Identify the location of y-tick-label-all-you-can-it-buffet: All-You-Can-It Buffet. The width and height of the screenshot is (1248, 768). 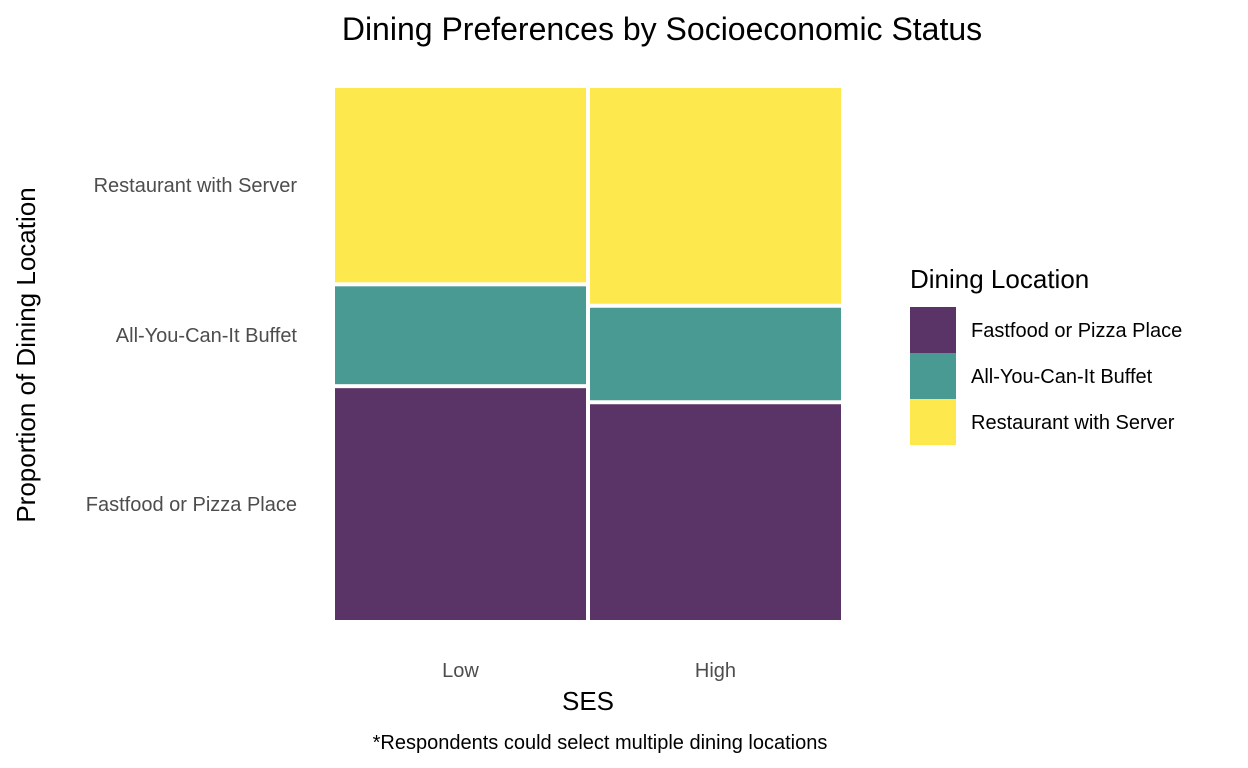
(207, 336).